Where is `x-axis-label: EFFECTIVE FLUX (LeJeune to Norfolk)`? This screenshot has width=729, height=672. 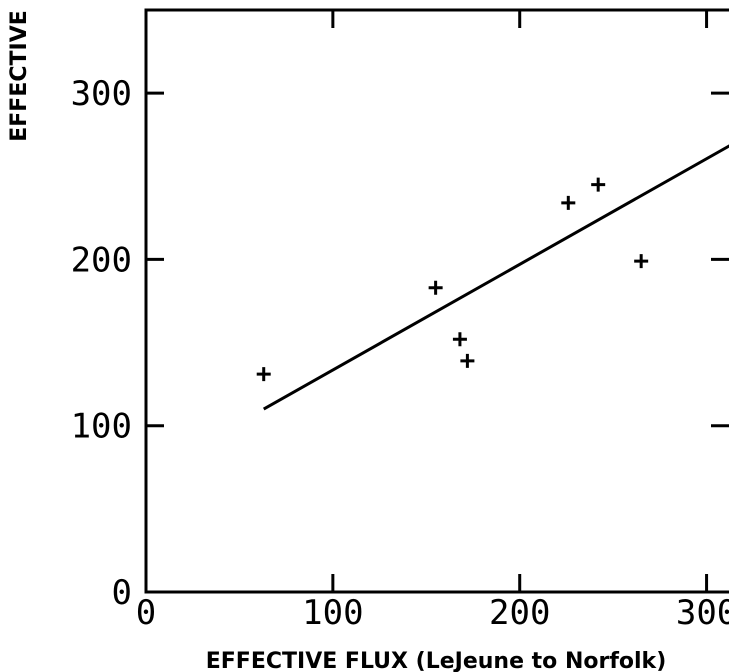 x-axis-label: EFFECTIVE FLUX (LeJeune to Norfolk) is located at coordinates (436, 660).